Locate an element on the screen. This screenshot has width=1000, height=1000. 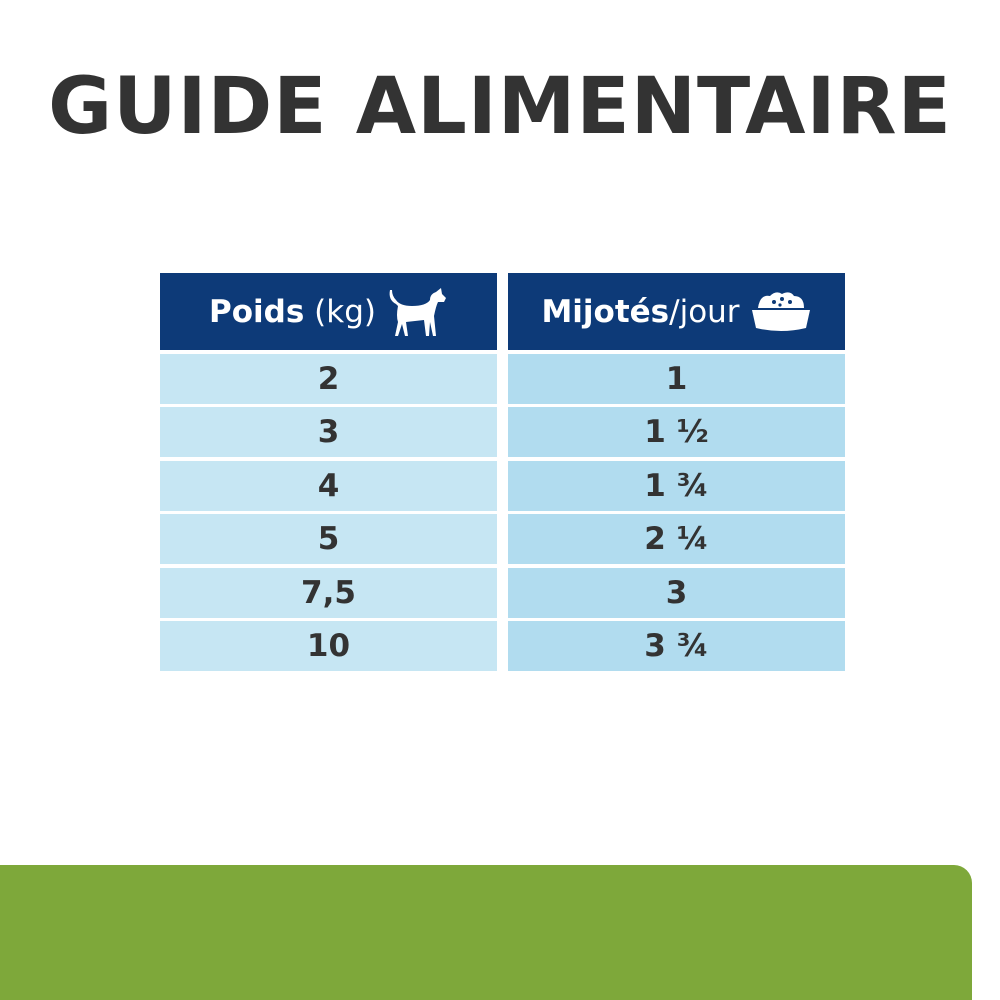
weight-header-bold: Poids is located at coordinates (257, 311).